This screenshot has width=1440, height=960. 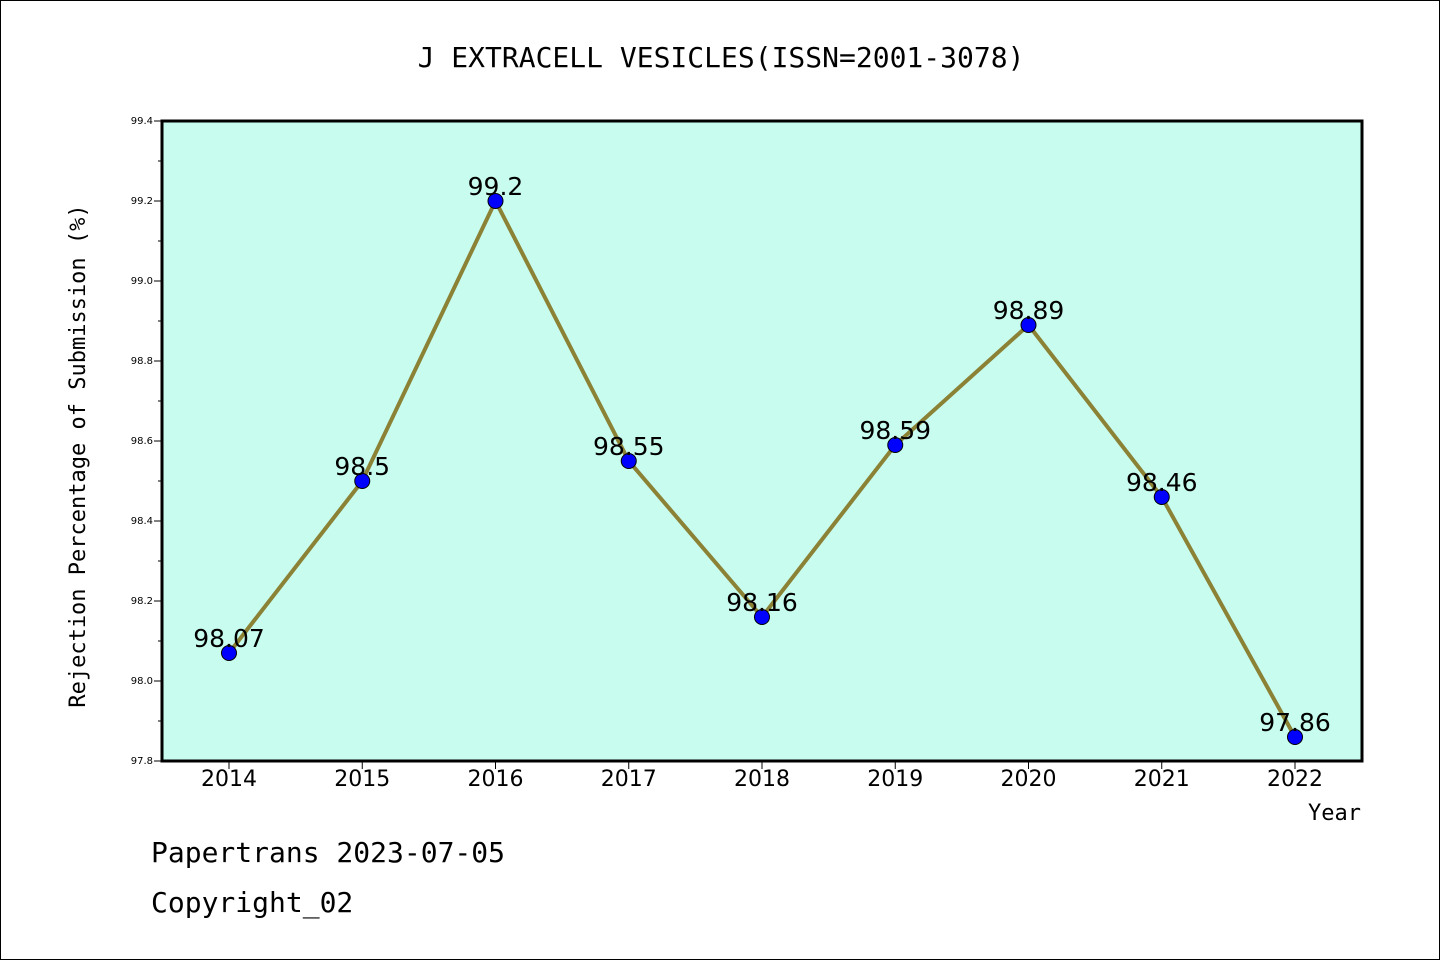 What do you see at coordinates (895, 779) in the screenshot?
I see `x-tick-label: 2019` at bounding box center [895, 779].